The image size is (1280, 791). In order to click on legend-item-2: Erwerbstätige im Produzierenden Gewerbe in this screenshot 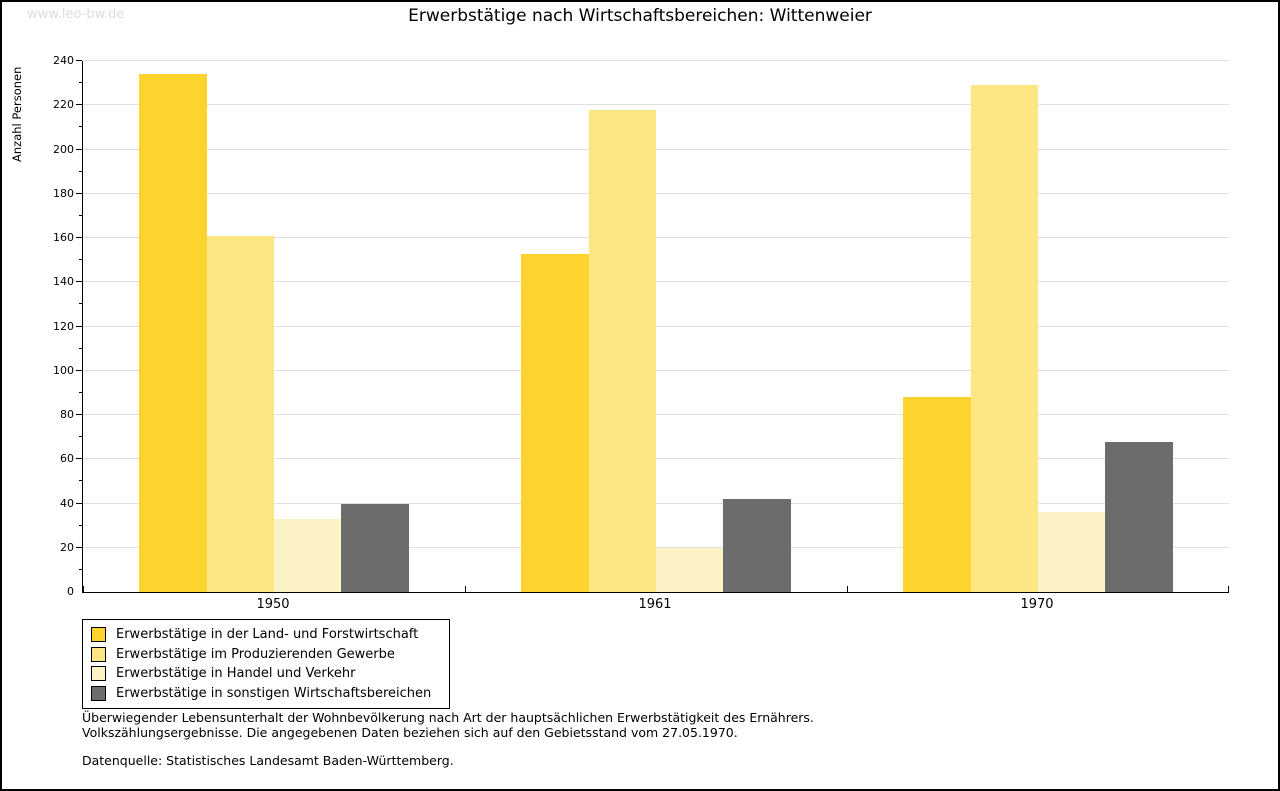, I will do `click(266, 655)`.